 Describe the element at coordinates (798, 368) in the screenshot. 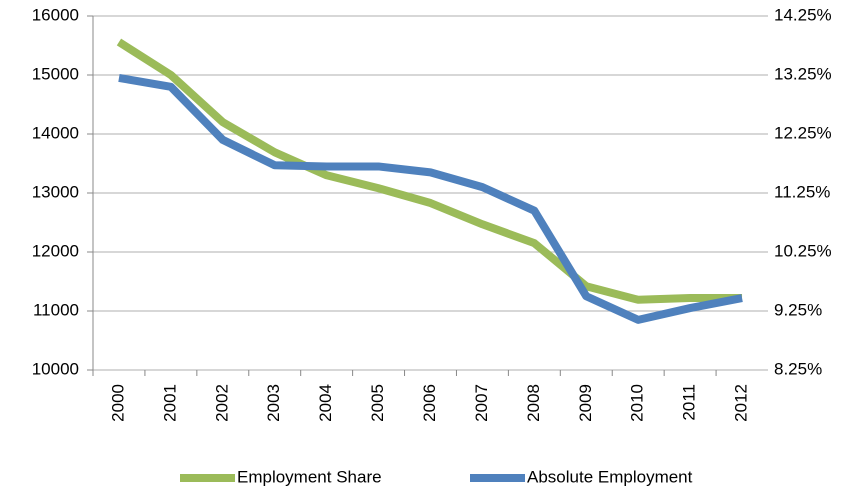

I see `y2-tick-label: 8.25%` at that location.